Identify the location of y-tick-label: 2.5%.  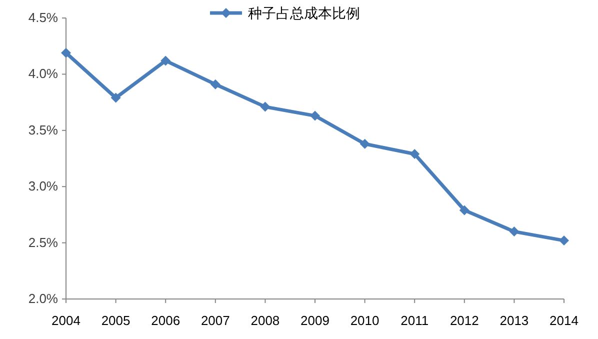
(43, 242).